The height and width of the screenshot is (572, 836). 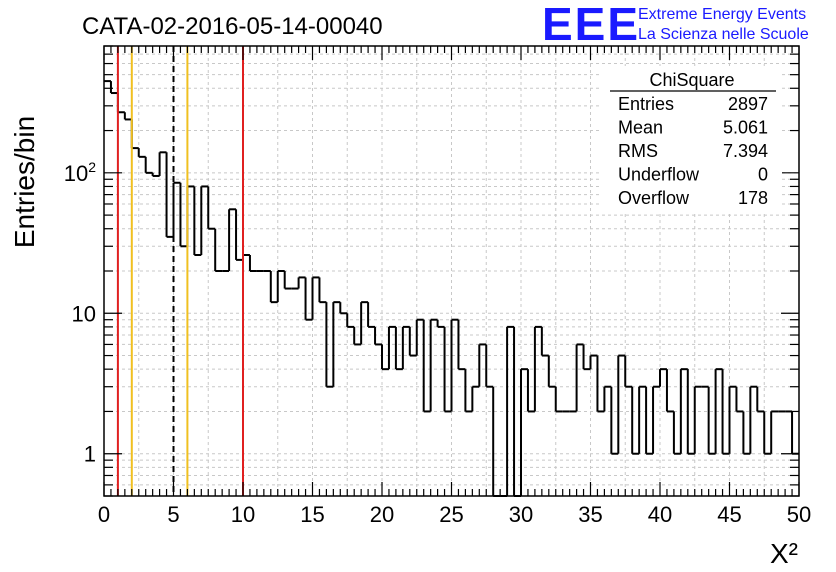 What do you see at coordinates (173, 514) in the screenshot?
I see `x-tick-label: 5` at bounding box center [173, 514].